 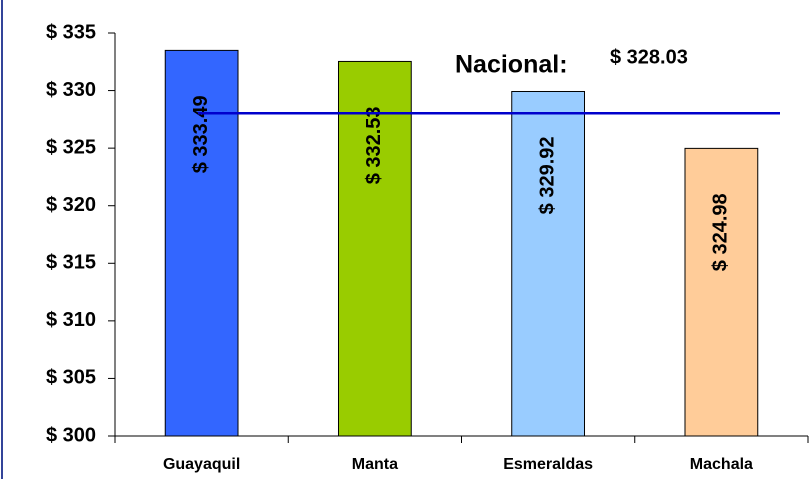 I want to click on y-tick-label: $ 315, so click(x=71, y=263).